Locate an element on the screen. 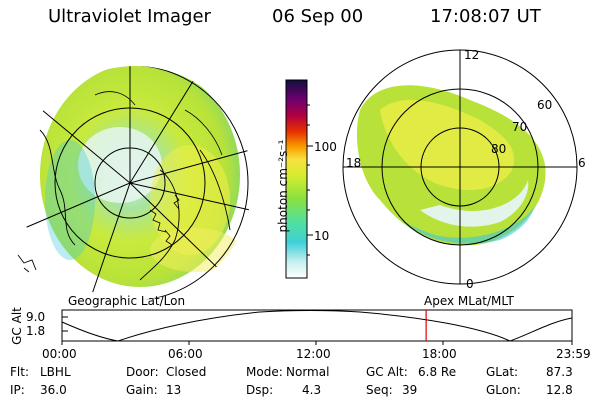 This screenshot has height=400, width=600. altitude-plot-frame is located at coordinates (317, 325).